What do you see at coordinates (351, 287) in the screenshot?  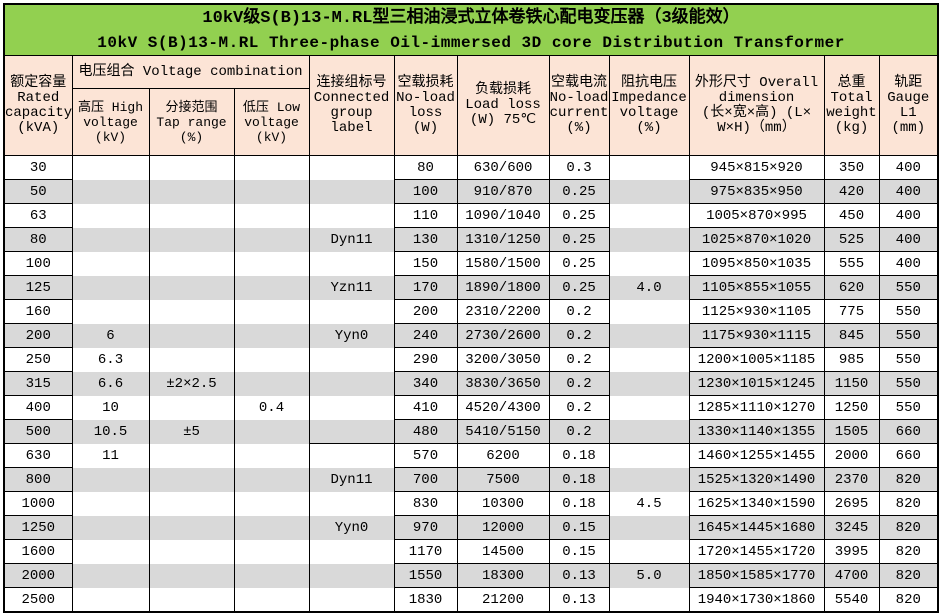 I see `cell-group: Yzn11` at bounding box center [351, 287].